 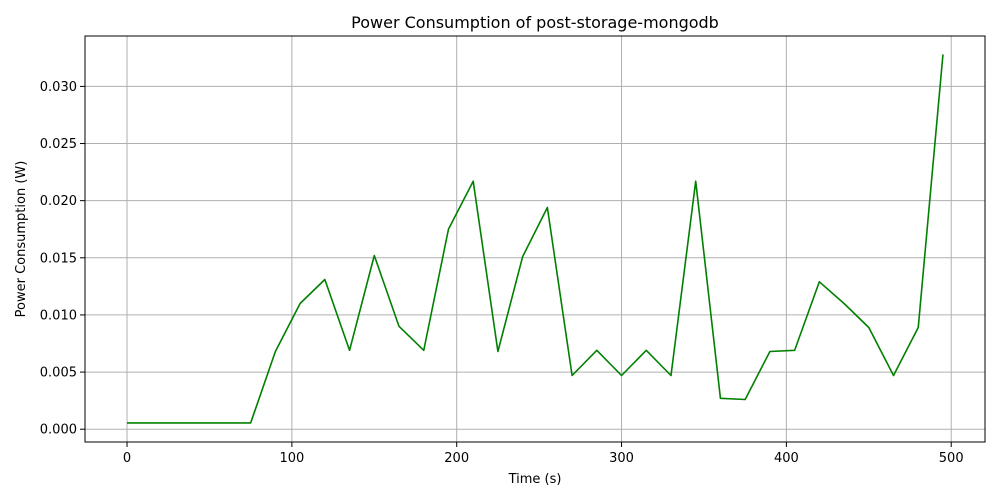 I want to click on x-tick-label: 500, so click(x=951, y=458).